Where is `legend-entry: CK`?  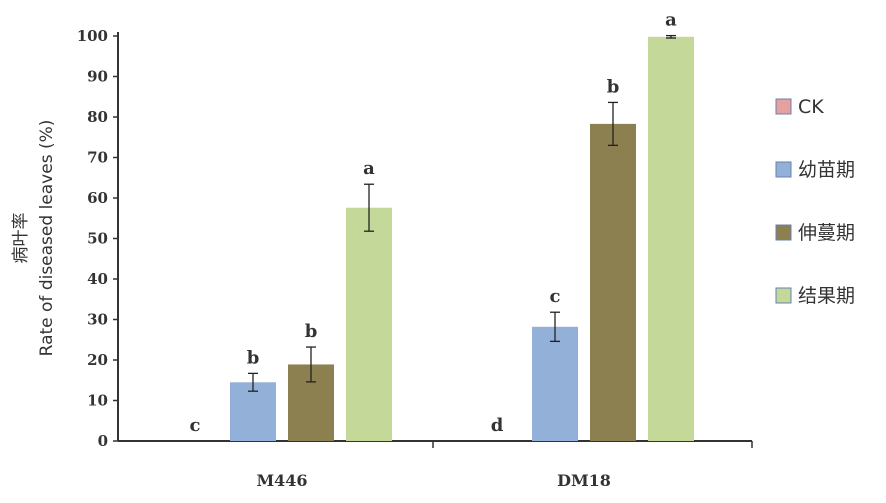 legend-entry: CK is located at coordinates (811, 107).